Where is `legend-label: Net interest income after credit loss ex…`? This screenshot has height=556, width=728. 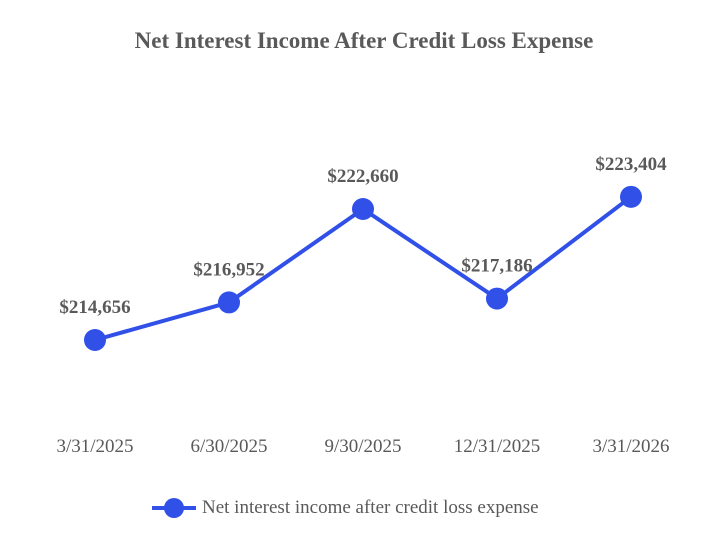 legend-label: Net interest income after credit loss ex… is located at coordinates (370, 507).